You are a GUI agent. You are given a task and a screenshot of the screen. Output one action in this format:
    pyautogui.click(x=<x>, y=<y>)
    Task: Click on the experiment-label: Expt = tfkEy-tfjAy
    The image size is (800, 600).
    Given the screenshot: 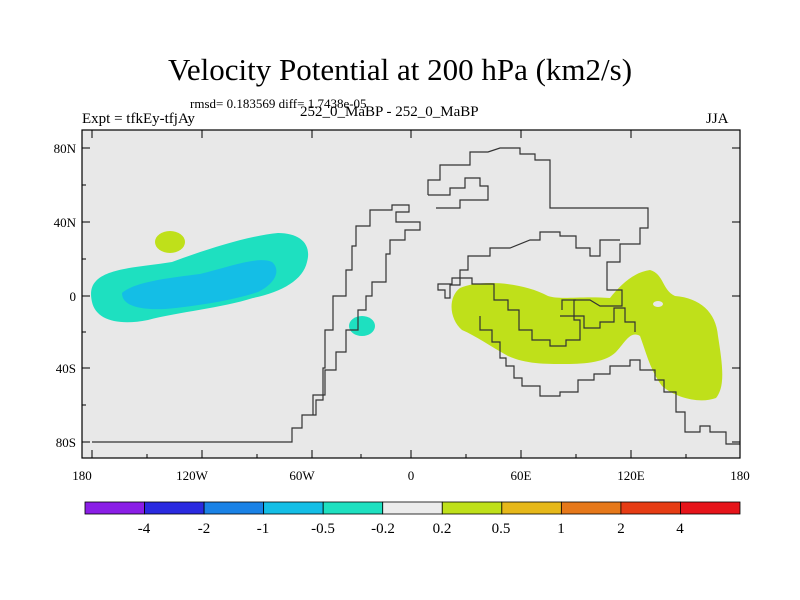 What is the action you would take?
    pyautogui.click(x=138, y=119)
    